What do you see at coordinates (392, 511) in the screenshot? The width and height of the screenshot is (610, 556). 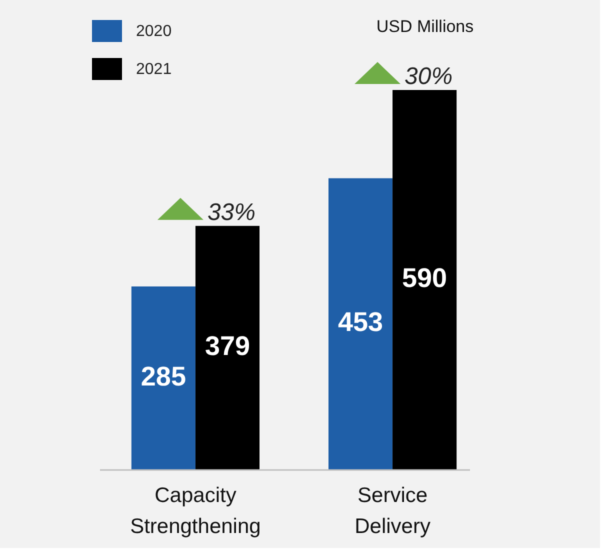 I see `x-tick-label: Service Delivery` at bounding box center [392, 511].